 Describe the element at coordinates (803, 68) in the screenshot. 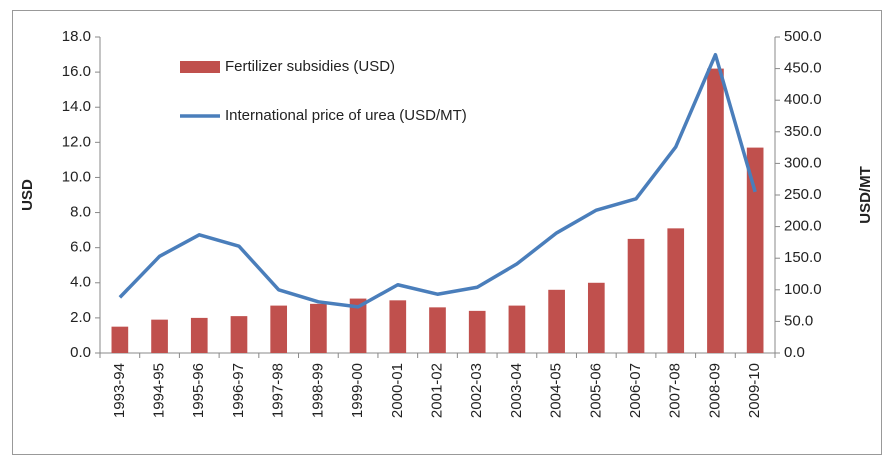

I see `y2-tick-label: 450.0` at that location.